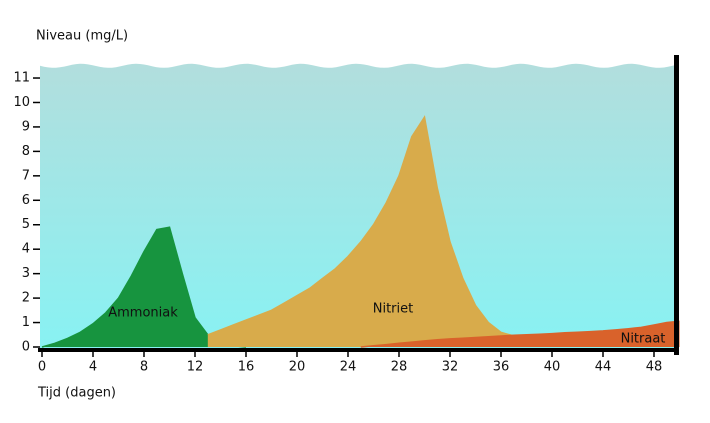  Describe the element at coordinates (26, 347) in the screenshot. I see `y-tick-label: 0` at that location.